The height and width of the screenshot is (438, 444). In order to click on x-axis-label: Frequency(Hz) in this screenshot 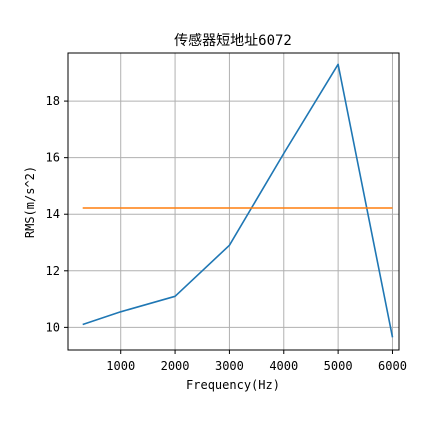, I will do `click(233, 385)`.